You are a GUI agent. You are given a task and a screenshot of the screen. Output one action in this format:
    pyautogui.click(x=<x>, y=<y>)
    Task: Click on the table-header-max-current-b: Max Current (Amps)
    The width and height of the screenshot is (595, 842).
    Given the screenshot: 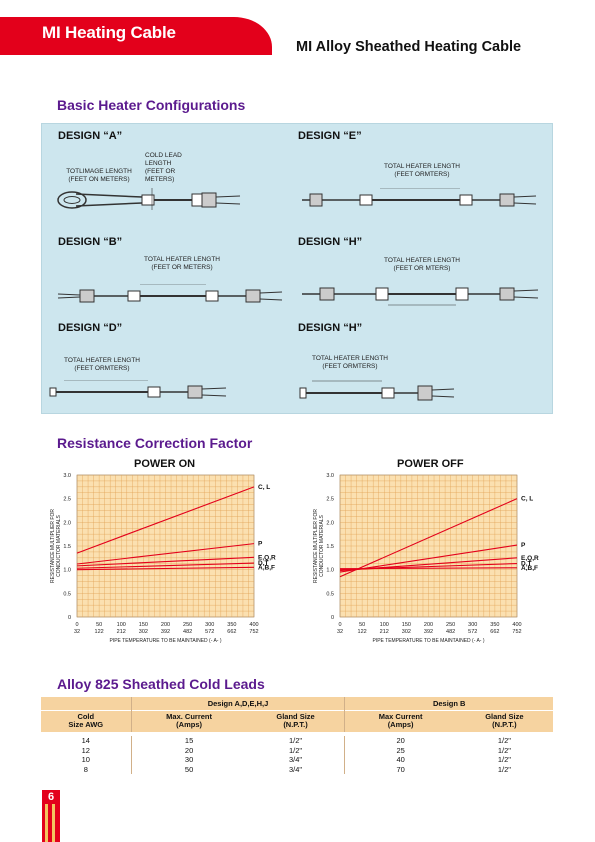 What is the action you would take?
    pyautogui.click(x=400, y=721)
    